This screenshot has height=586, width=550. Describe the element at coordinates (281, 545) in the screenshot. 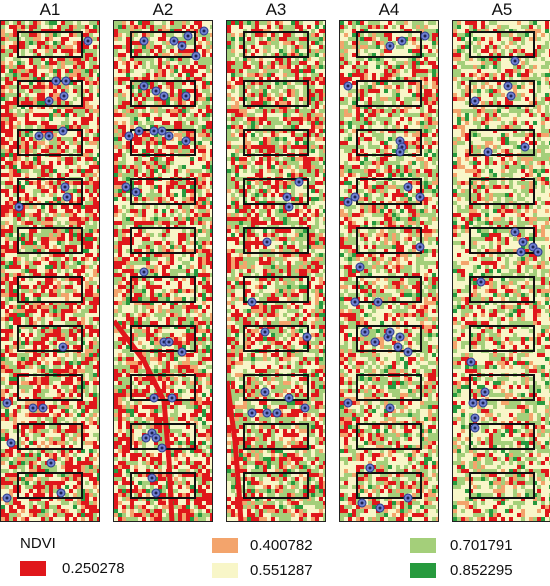

I see `legend-label-1: 0.400782` at that location.